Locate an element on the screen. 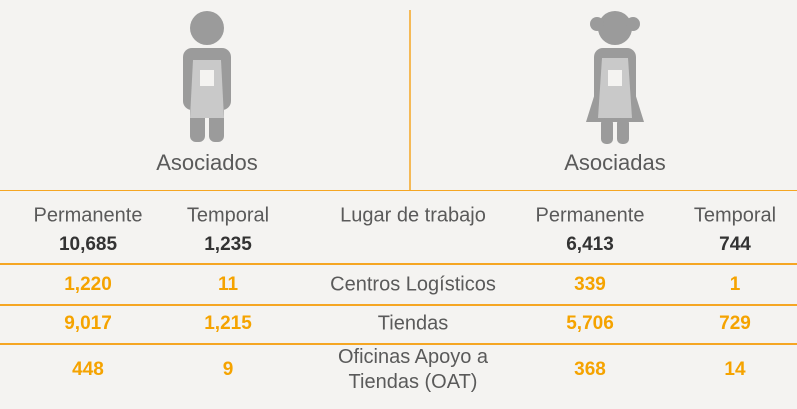 The width and height of the screenshot is (797, 409). total: 744 is located at coordinates (735, 244).